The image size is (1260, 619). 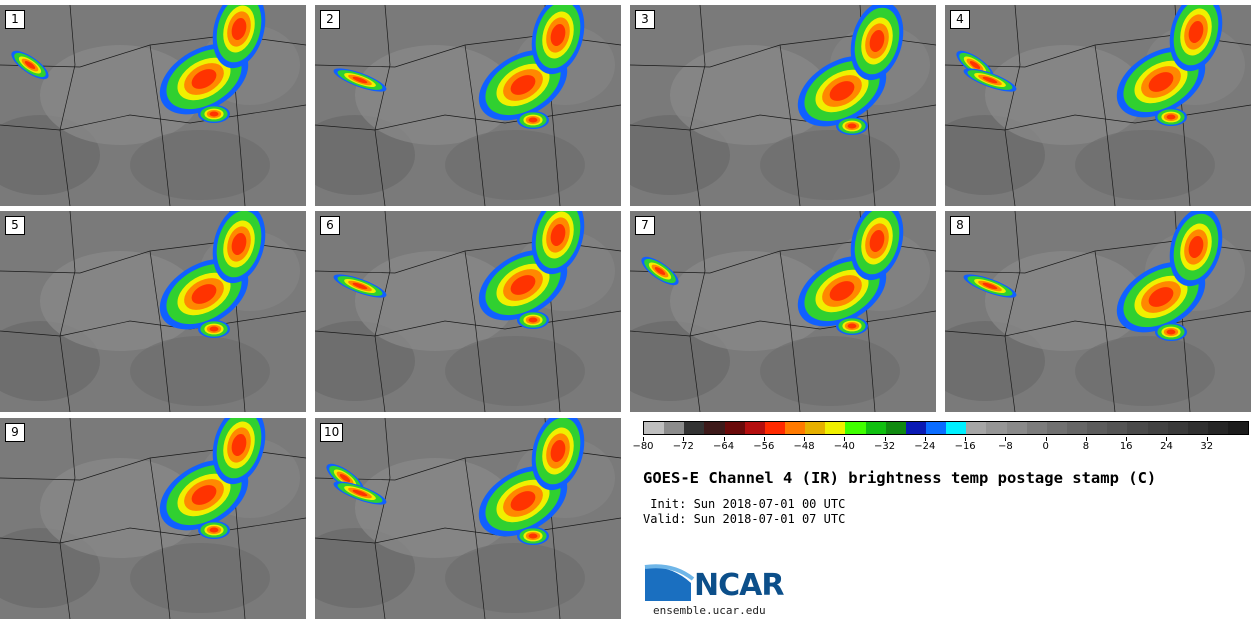 I want to click on forecast-panel: 2, so click(x=468, y=105).